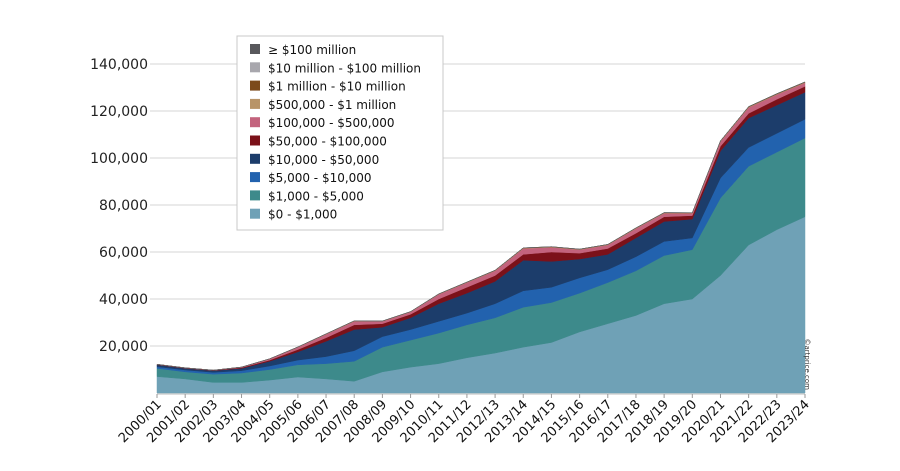 The height and width of the screenshot is (471, 900). I want to click on legend-label: $50,000 - $100,000, so click(327, 142).